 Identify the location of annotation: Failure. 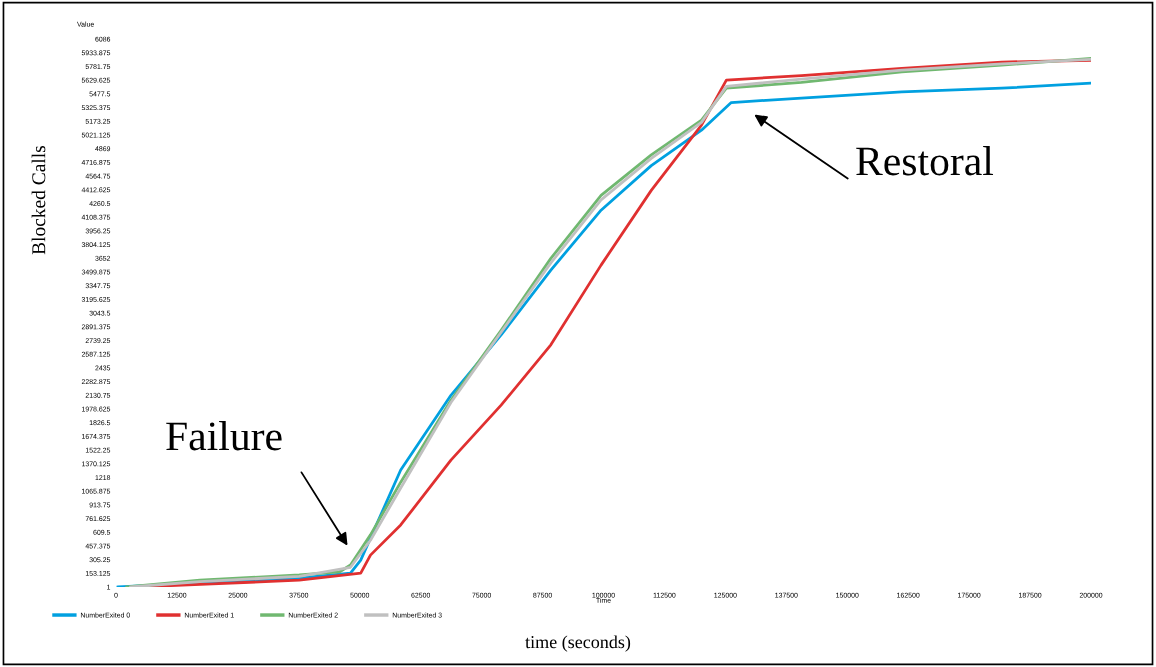
(224, 436).